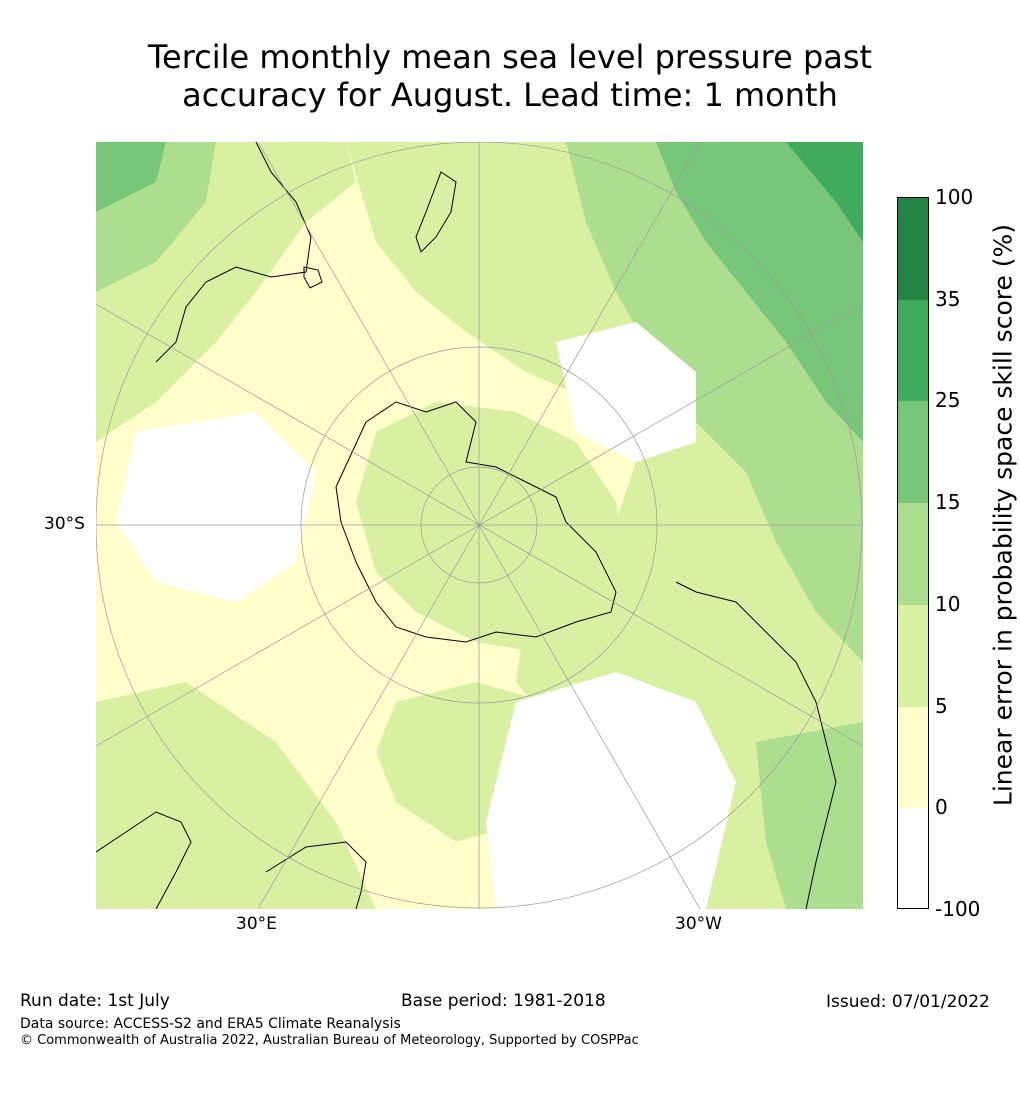 This screenshot has width=1020, height=1095. Describe the element at coordinates (948, 298) in the screenshot. I see `colorbar-tick-label: 35` at that location.